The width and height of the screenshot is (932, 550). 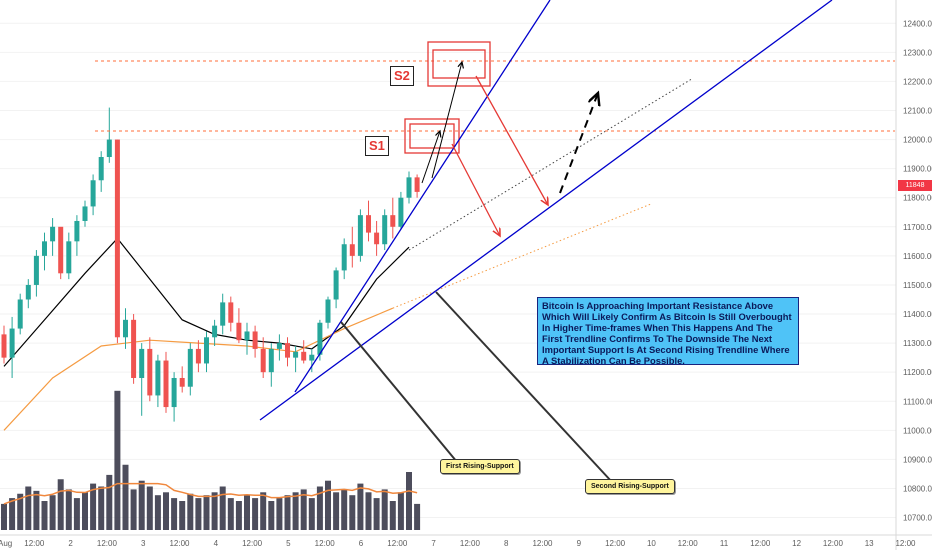 I want to click on second-support-pointer, so click(x=524, y=387).